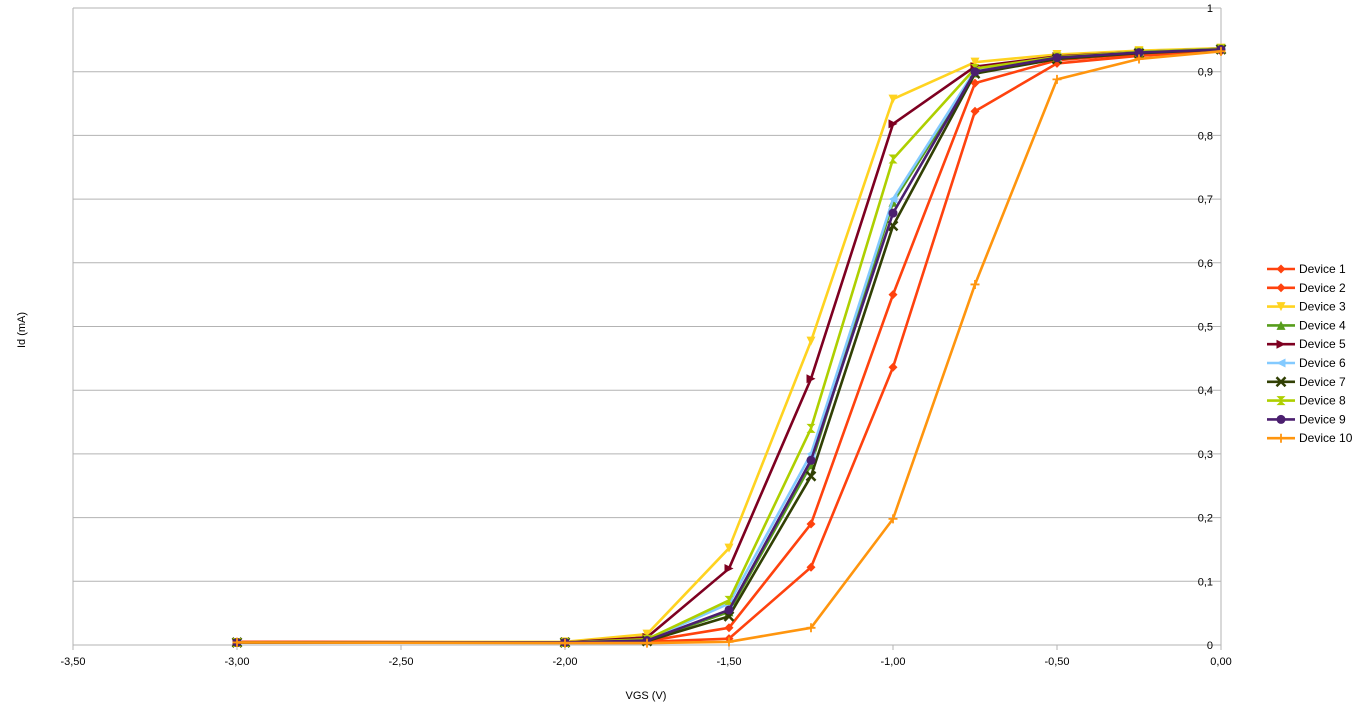  I want to click on x-tick-label: -3,50, so click(72, 662).